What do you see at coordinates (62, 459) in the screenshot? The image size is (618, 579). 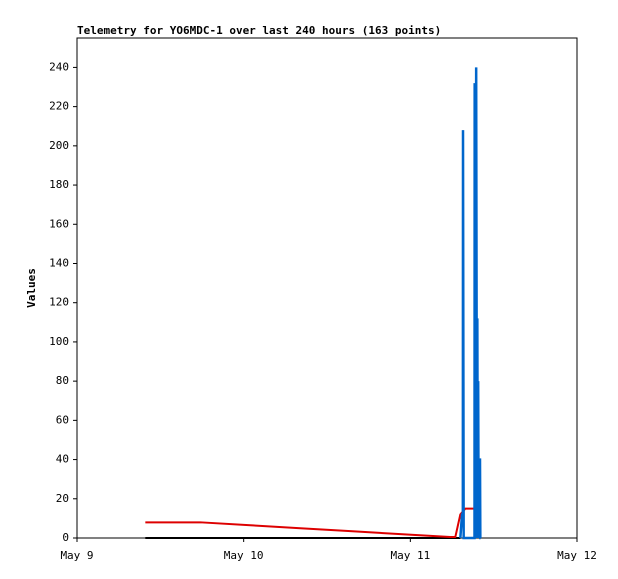 I see `y-tick-label: 40` at bounding box center [62, 459].